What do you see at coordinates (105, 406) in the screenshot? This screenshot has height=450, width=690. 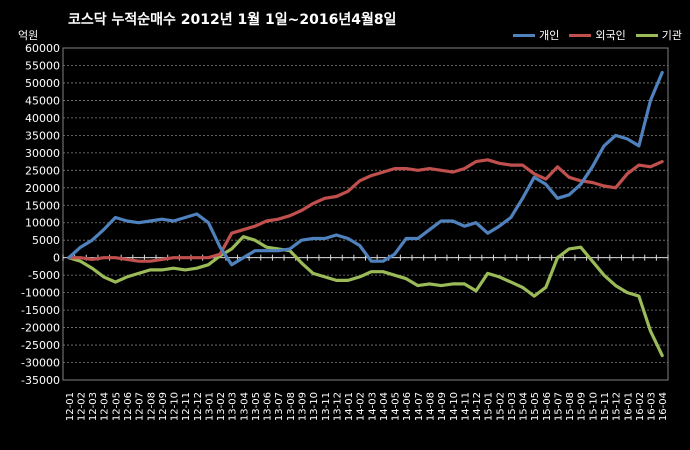 I see `x-tick-label: 12-04` at bounding box center [105, 406].